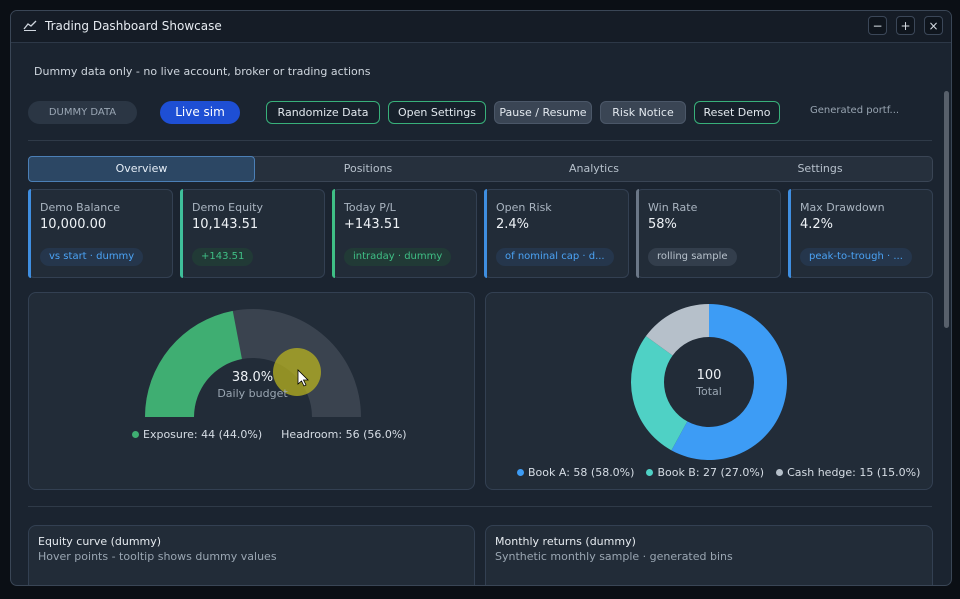 The height and width of the screenshot is (599, 960). What do you see at coordinates (513, 224) in the screenshot?
I see `stat-value: 2.4%` at bounding box center [513, 224].